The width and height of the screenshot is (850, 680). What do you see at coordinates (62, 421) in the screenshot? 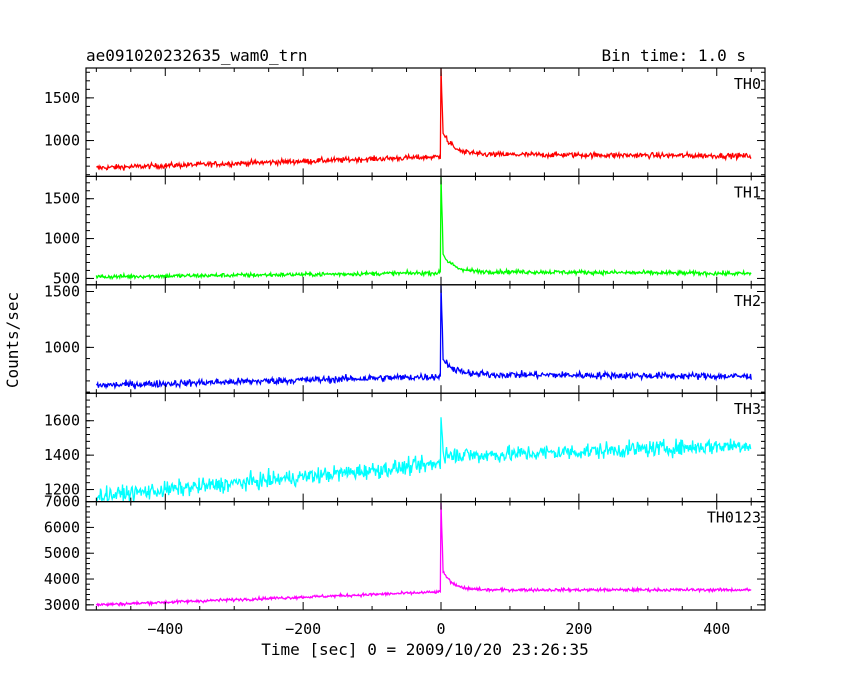
I see `y-tick-label-th3-2: 1600` at bounding box center [62, 421].